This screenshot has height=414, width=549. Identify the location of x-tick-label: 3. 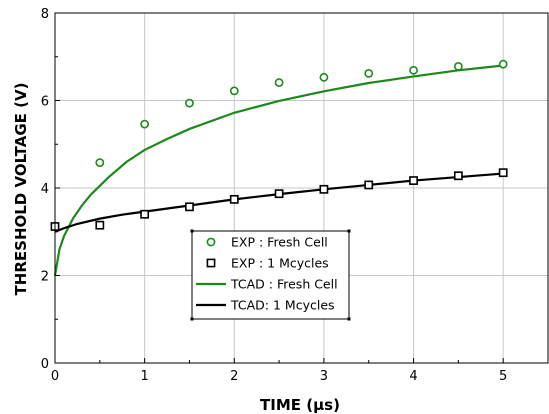
(324, 376).